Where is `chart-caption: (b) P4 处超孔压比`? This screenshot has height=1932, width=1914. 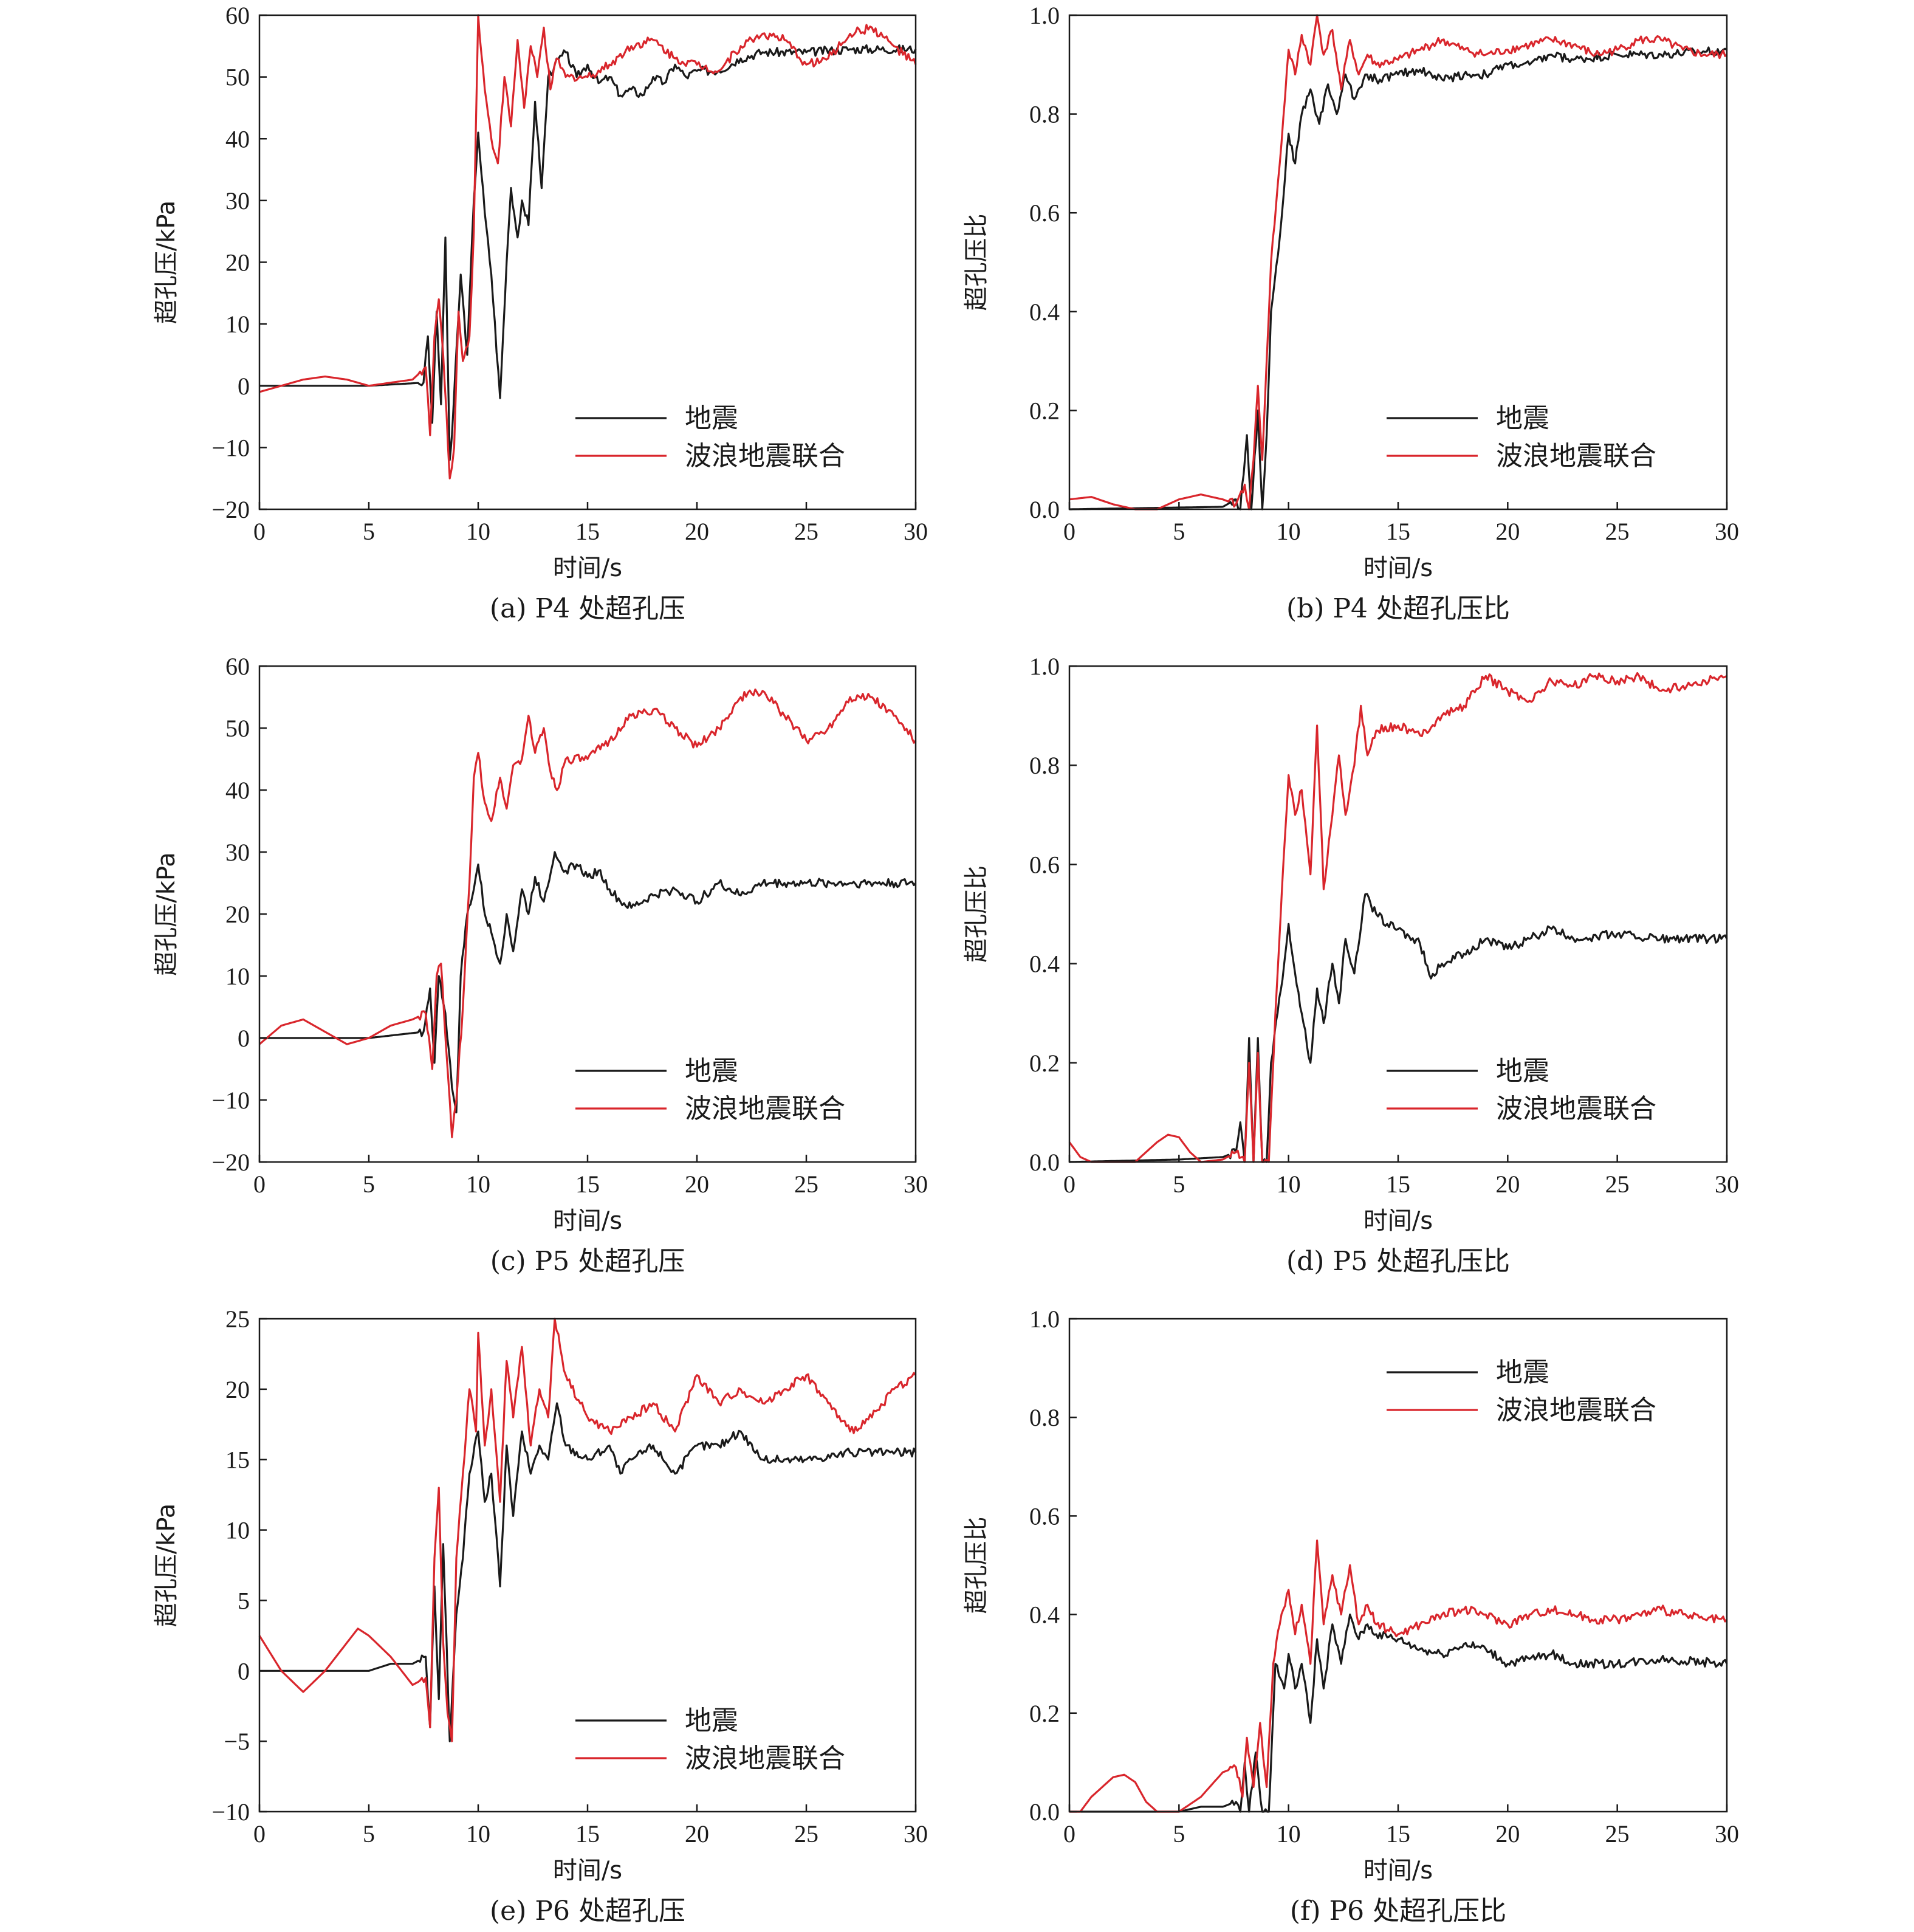 chart-caption: (b) P4 处超孔压比 is located at coordinates (1398, 608).